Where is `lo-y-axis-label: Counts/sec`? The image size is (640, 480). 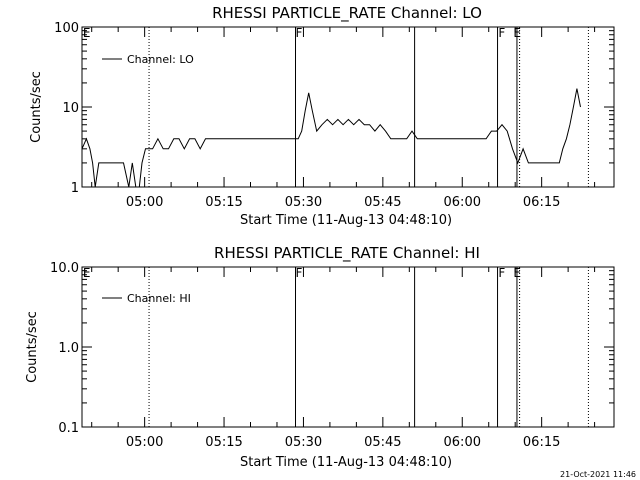 lo-y-axis-label: Counts/sec is located at coordinates (36, 107).